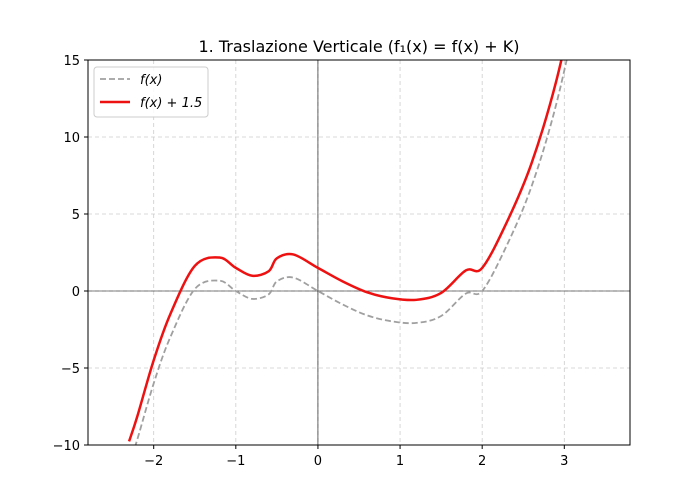 The image size is (700, 500). What do you see at coordinates (400, 461) in the screenshot?
I see `x-tick-label: 1` at bounding box center [400, 461].